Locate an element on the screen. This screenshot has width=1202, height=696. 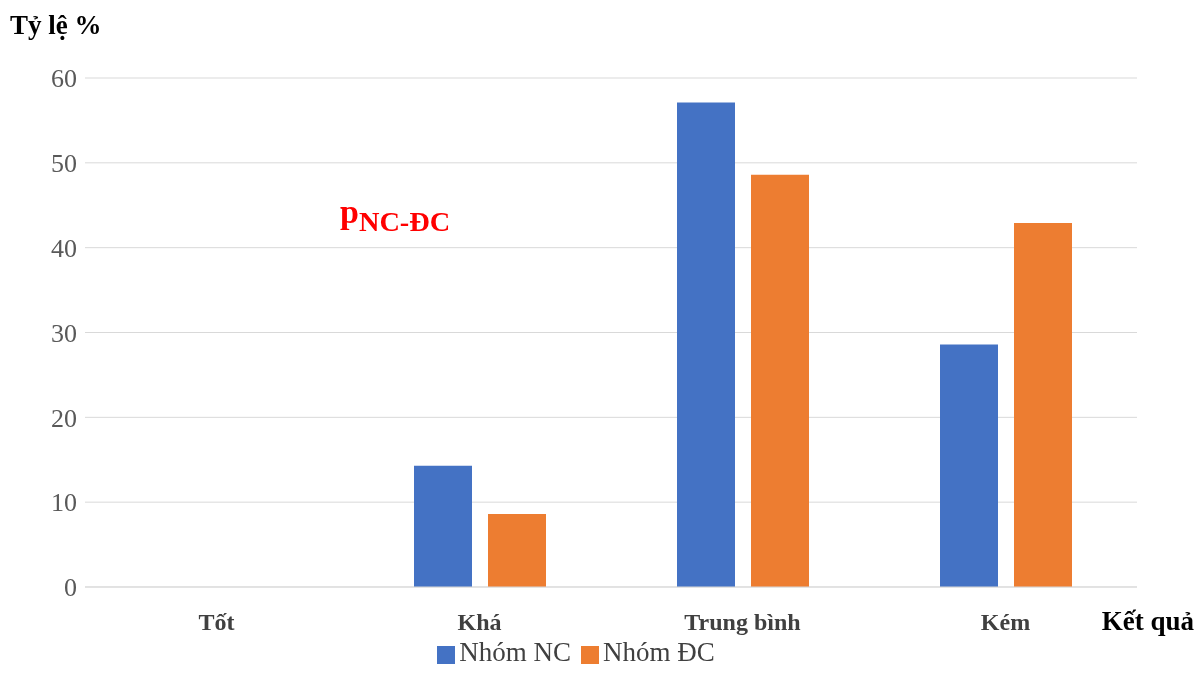
y-tick-label: 20 is located at coordinates (64, 418).